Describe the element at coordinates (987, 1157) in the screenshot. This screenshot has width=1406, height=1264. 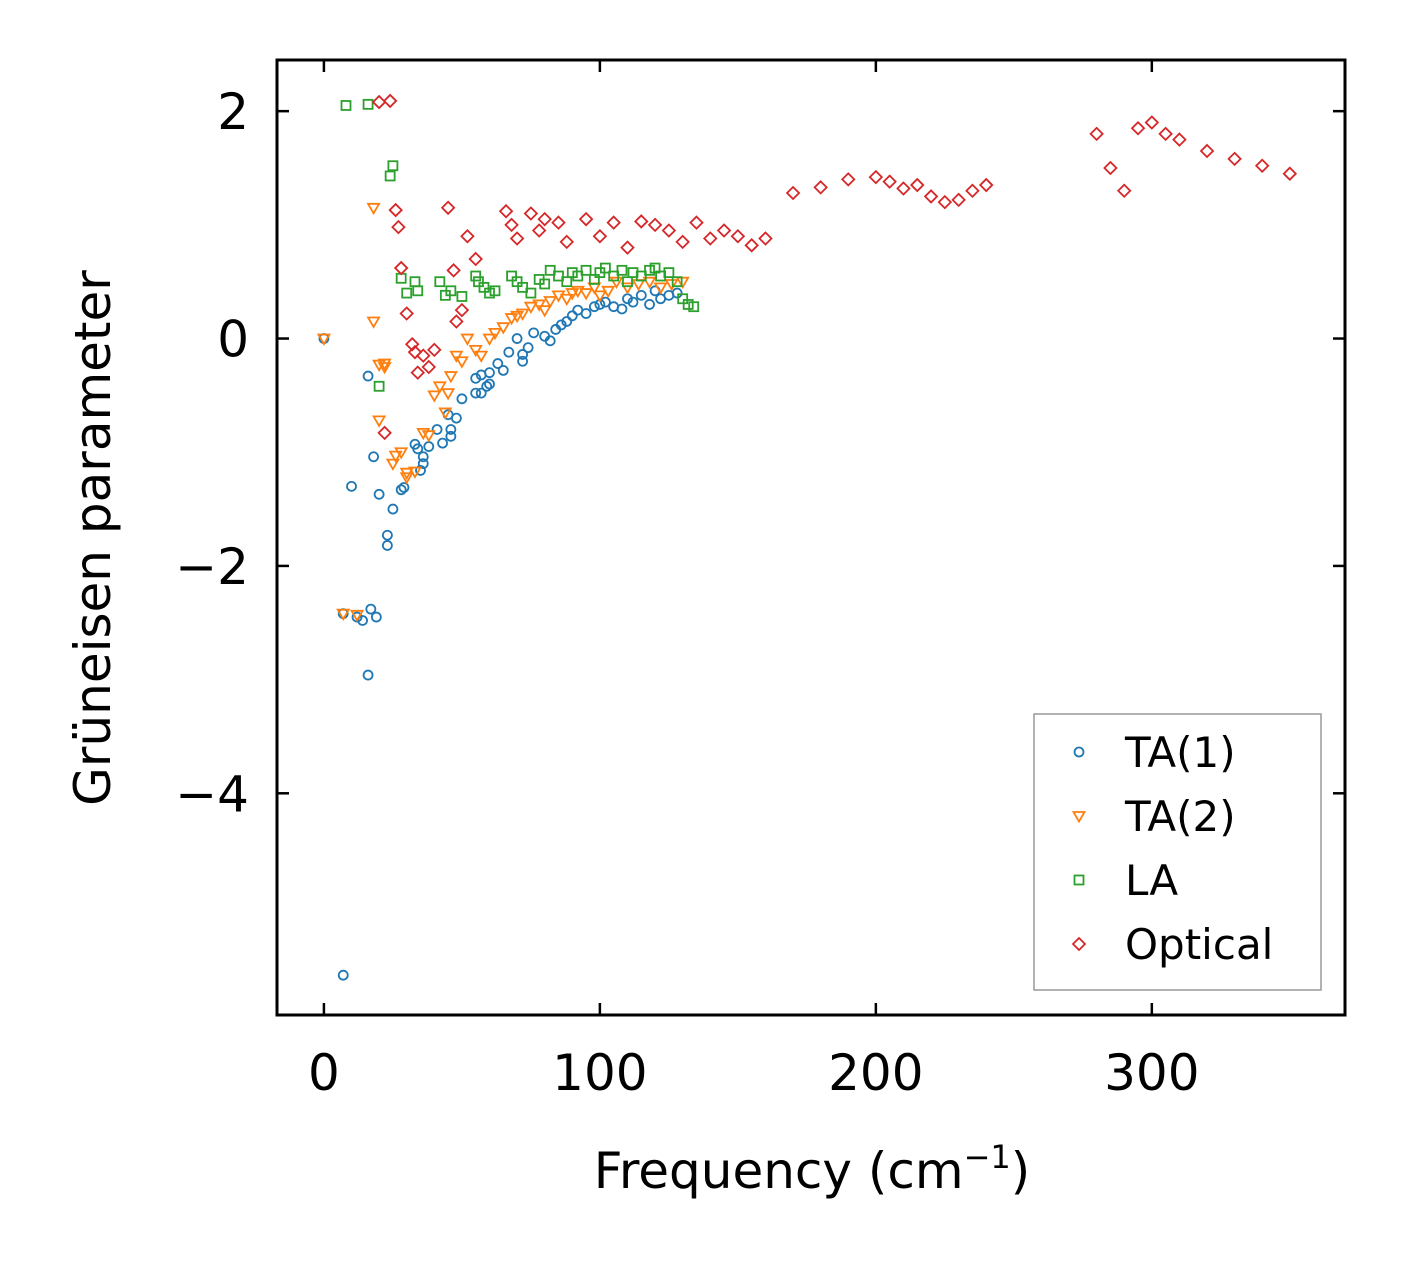
I see `x-axis-title-sup: −1` at that location.